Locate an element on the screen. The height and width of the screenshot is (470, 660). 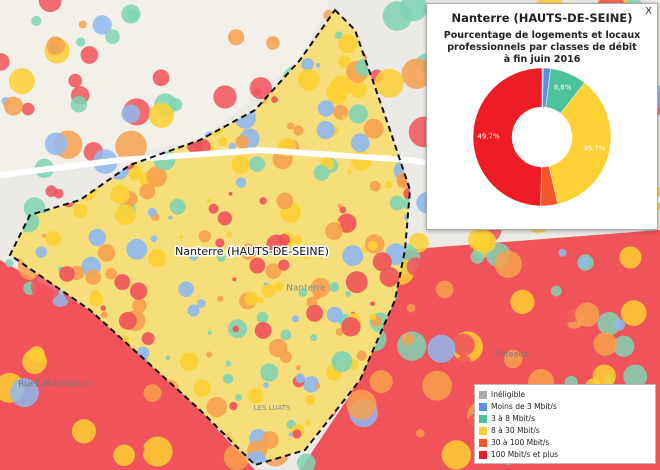
legend-label: 3 à 8 Mbit/s is located at coordinates (513, 418).